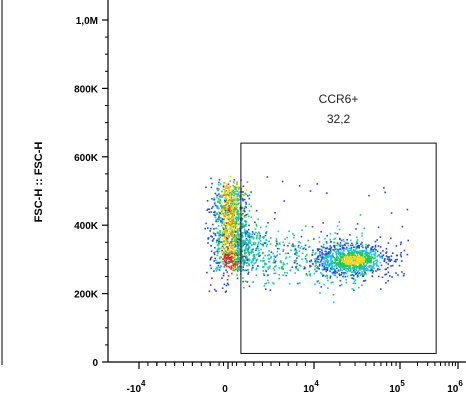 The image size is (466, 405). What do you see at coordinates (225, 389) in the screenshot?
I see `x-tick-label: 0` at bounding box center [225, 389].